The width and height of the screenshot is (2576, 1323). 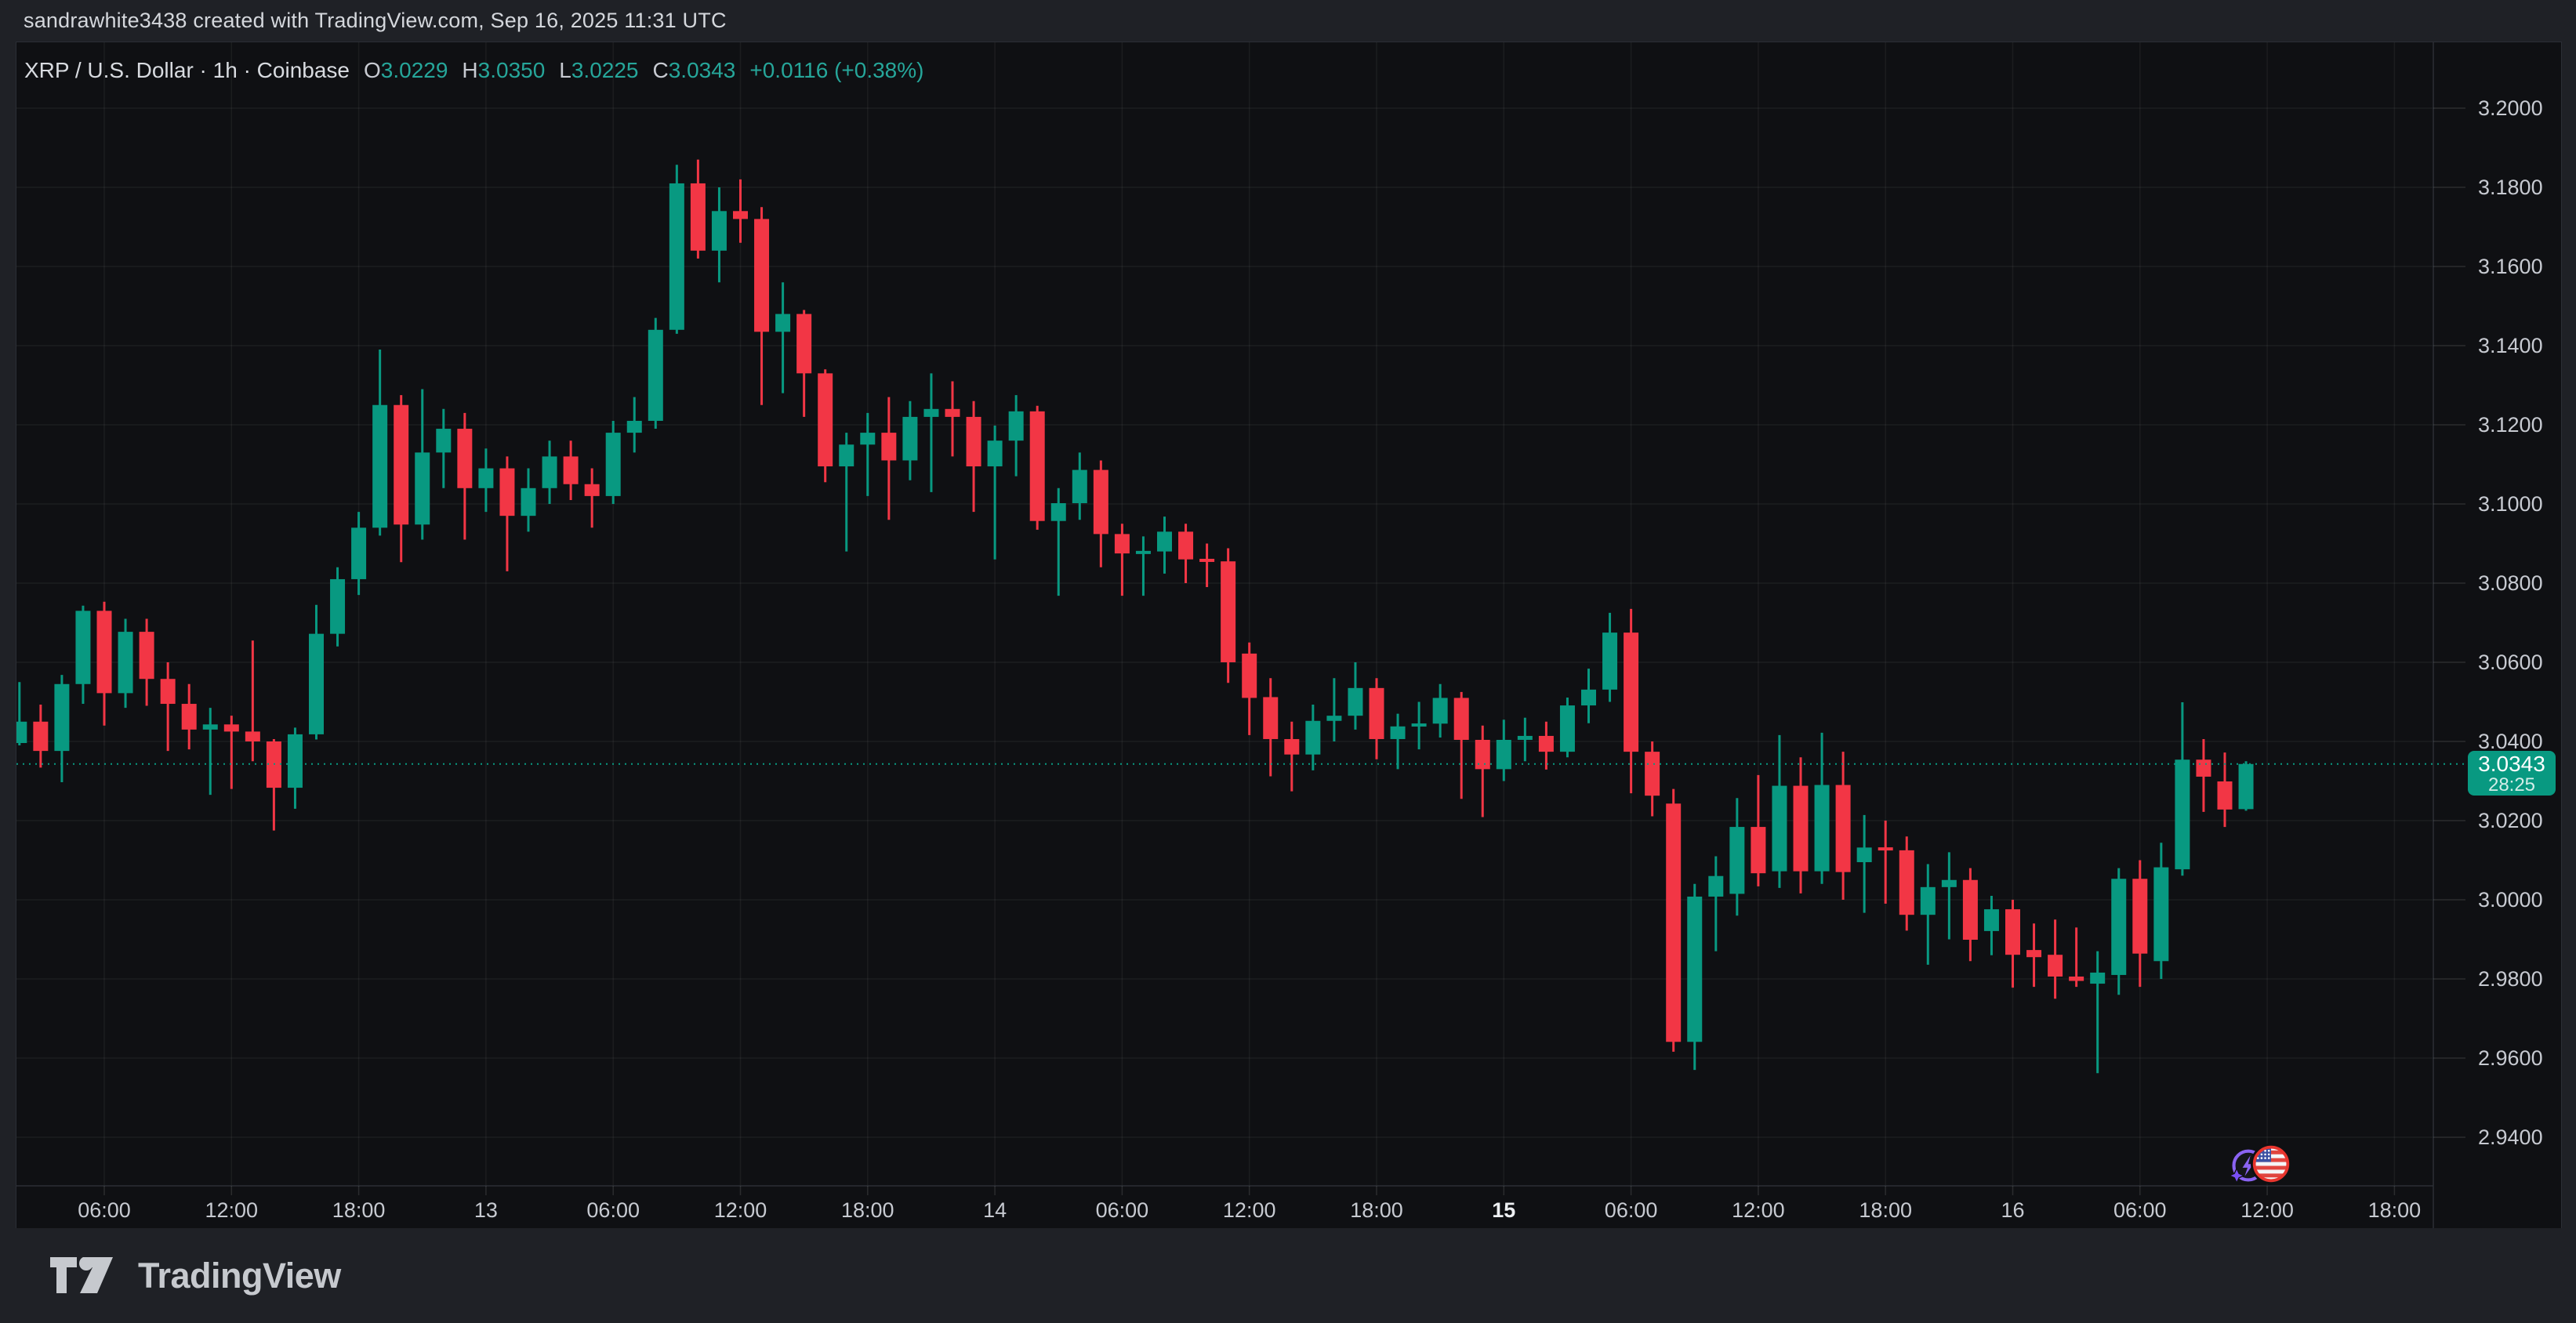 What do you see at coordinates (2511, 504) in the screenshot?
I see `price-axis-label: 3.1000` at bounding box center [2511, 504].